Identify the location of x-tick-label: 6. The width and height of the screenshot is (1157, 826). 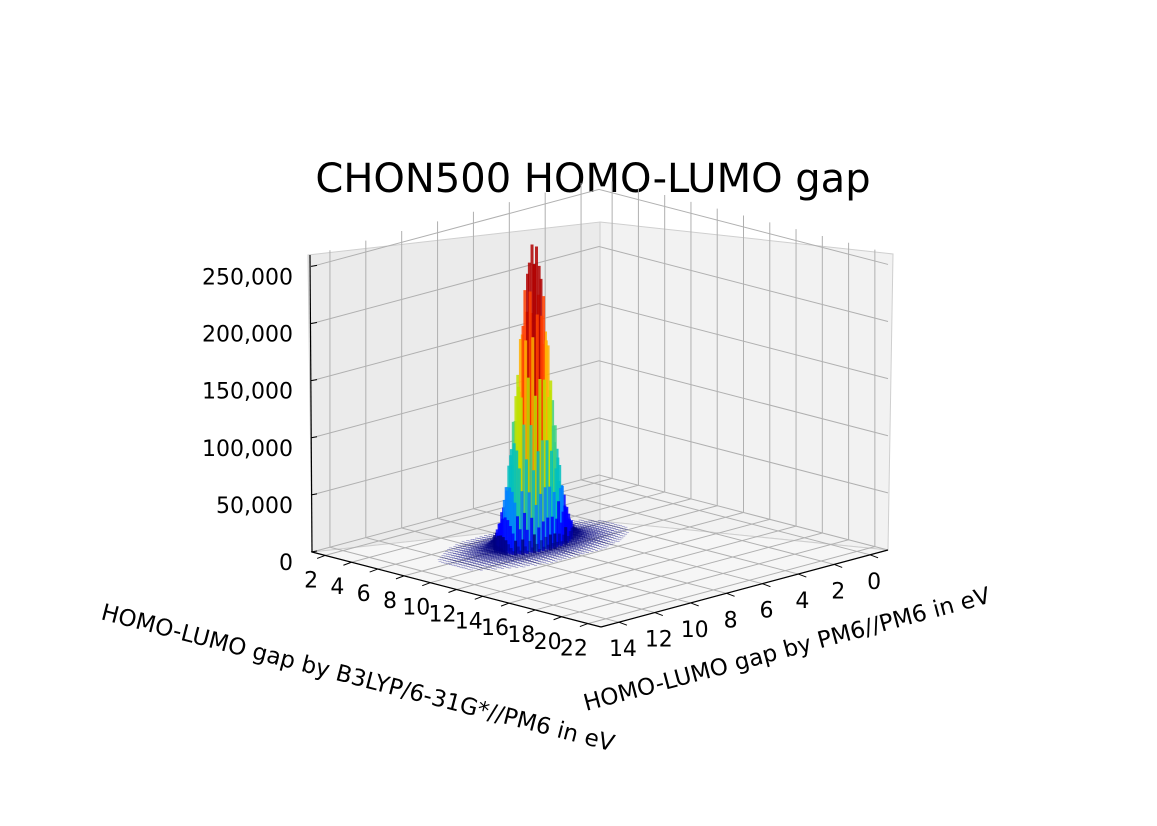
(364, 594).